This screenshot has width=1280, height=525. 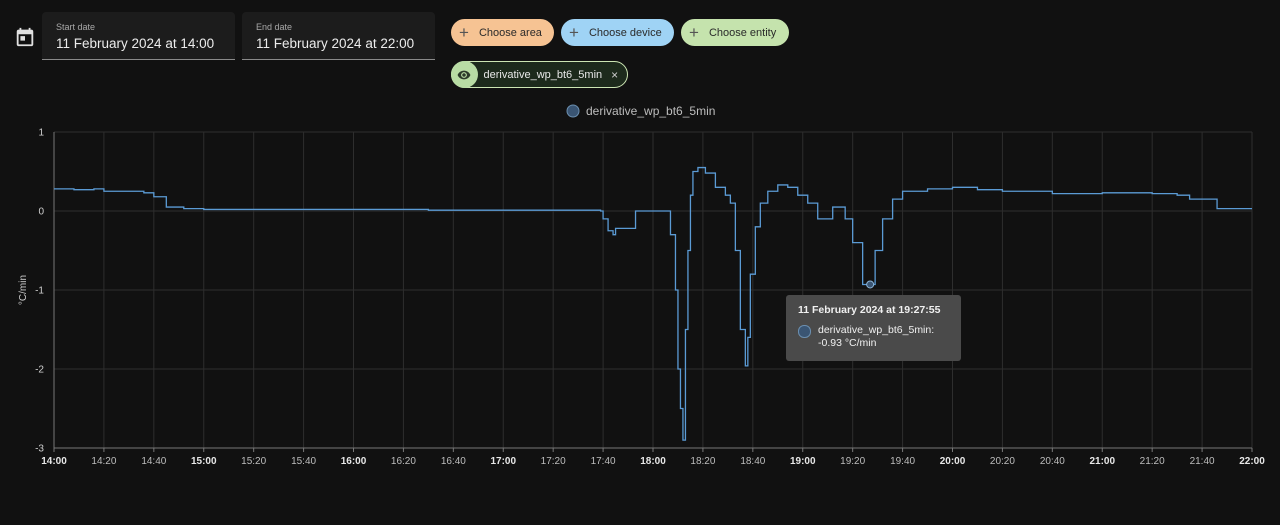 I want to click on x-tick-label: 16:40, so click(x=453, y=461).